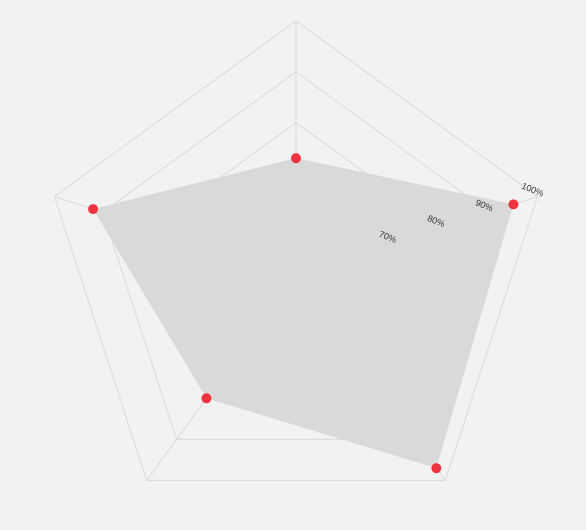  Describe the element at coordinates (532, 190) in the screenshot. I see `tick-label: 100%` at that location.